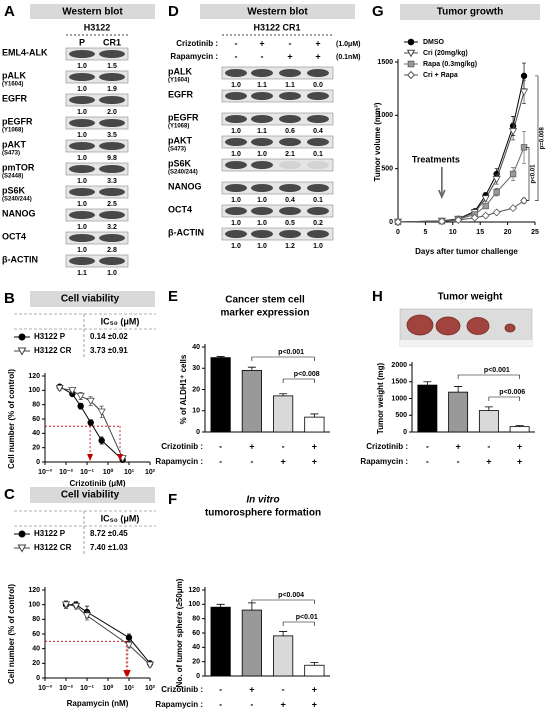 This screenshot has width=546, height=714. What do you see at coordinates (497, 370) in the screenshot?
I see `p-value: p<0.001` at bounding box center [497, 370].